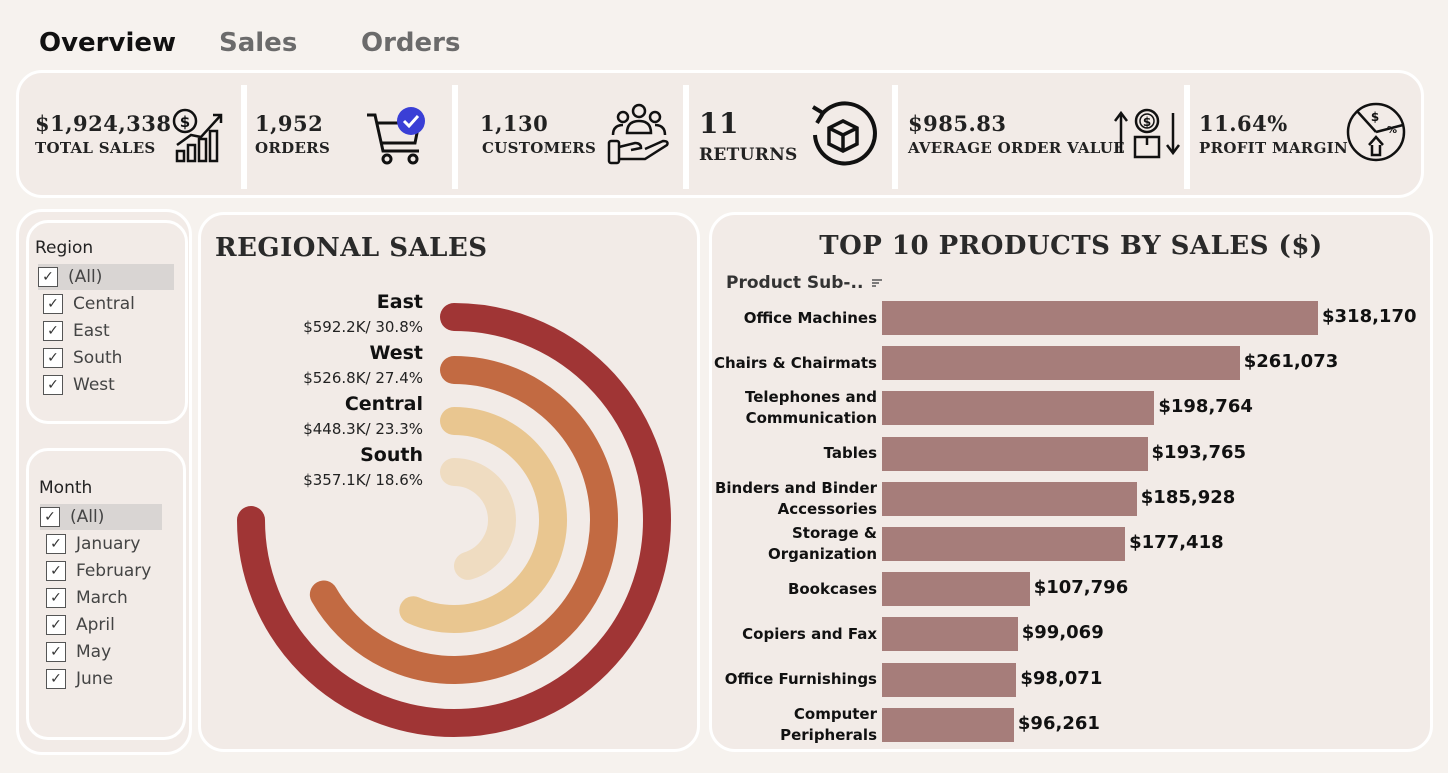 The width and height of the screenshot is (1448, 773). Describe the element at coordinates (1147, 133) in the screenshot. I see `order-value-arrows-icon: $` at that location.